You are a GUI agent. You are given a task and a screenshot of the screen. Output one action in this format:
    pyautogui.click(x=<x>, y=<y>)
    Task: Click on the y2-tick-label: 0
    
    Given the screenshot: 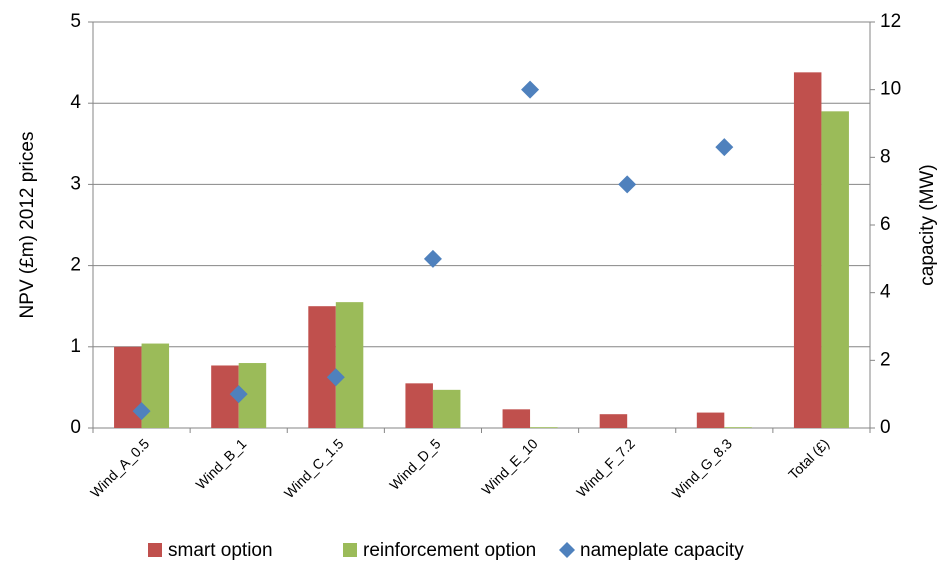 What is the action you would take?
    pyautogui.click(x=885, y=427)
    